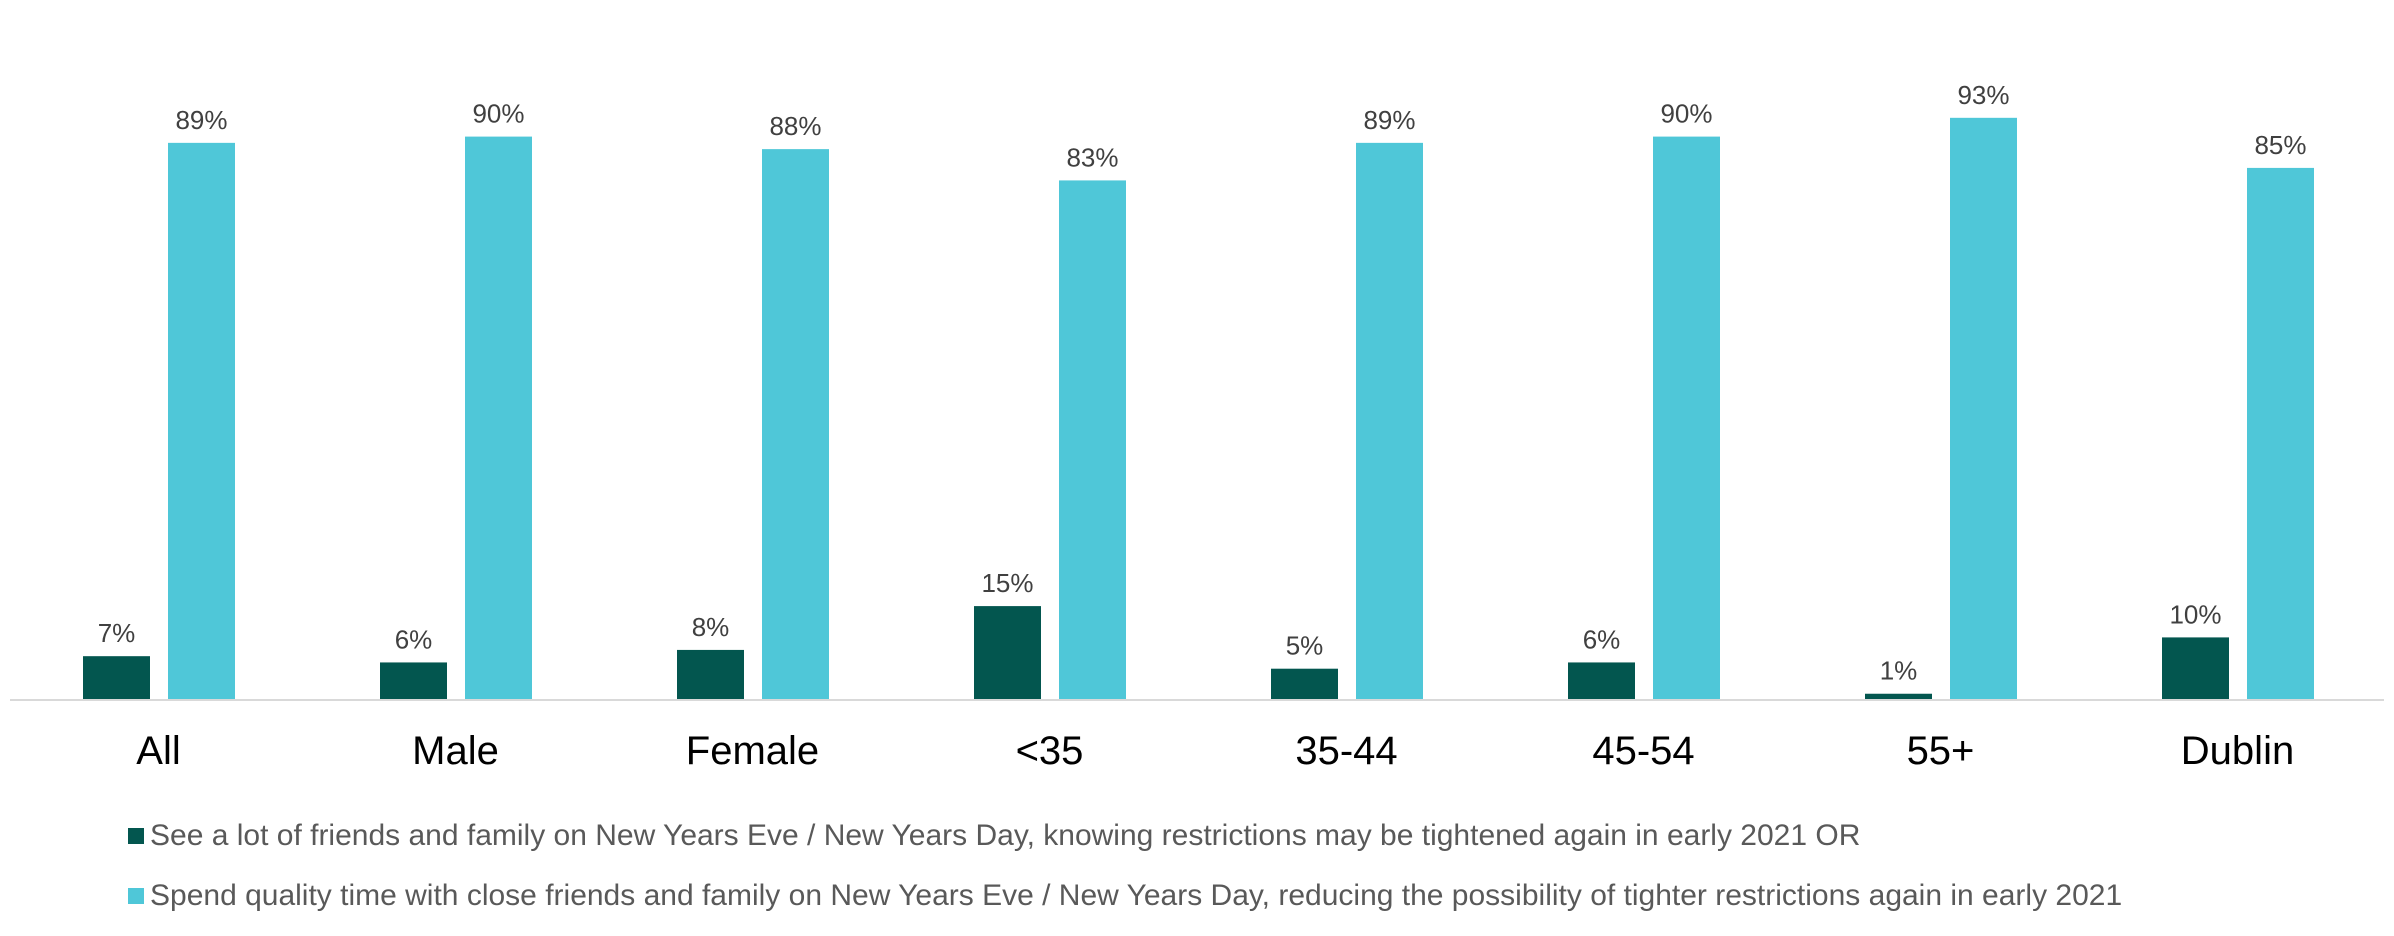 The image size is (2394, 936). I want to click on category-label-7: Dublin, so click(2237, 751).